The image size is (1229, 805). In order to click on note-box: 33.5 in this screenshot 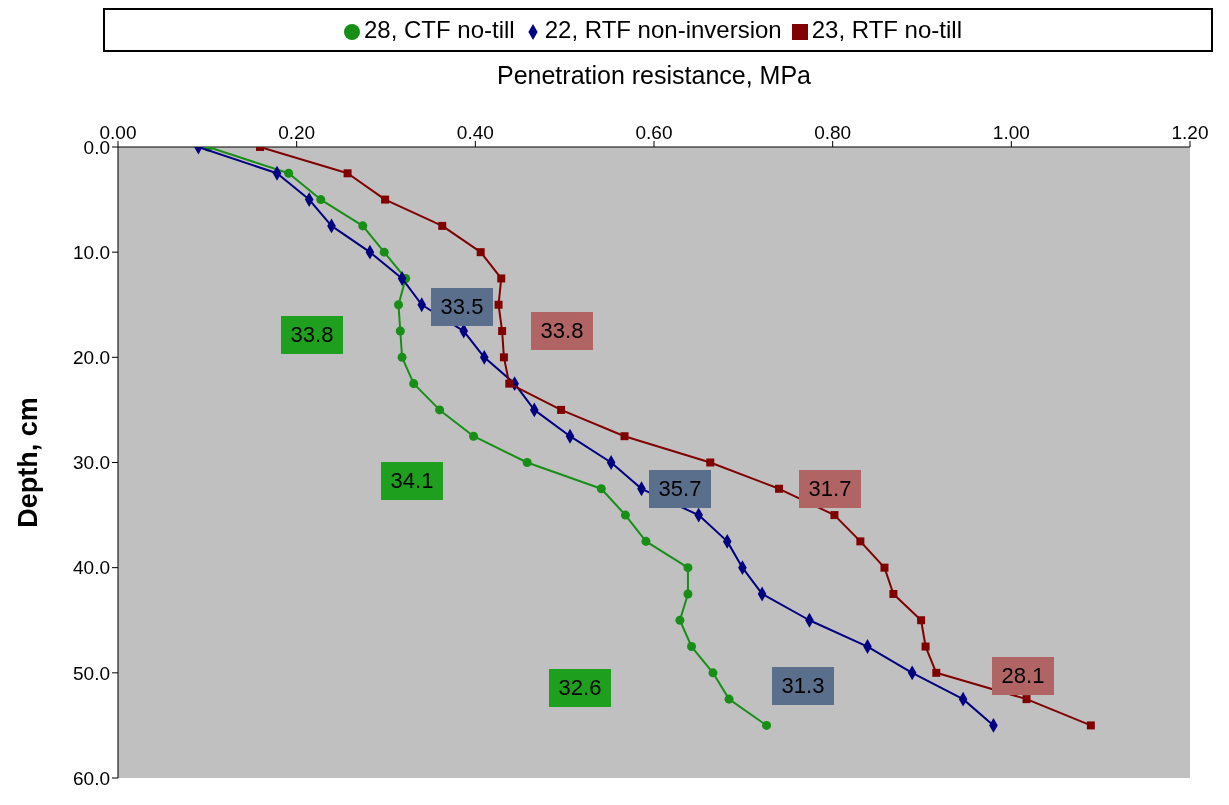, I will do `click(462, 307)`.